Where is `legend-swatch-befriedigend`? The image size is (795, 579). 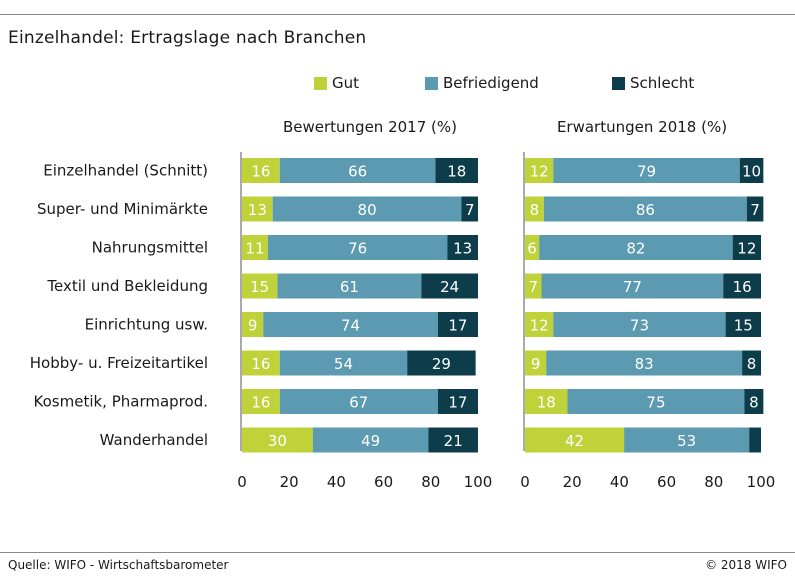 legend-swatch-befriedigend is located at coordinates (431, 83).